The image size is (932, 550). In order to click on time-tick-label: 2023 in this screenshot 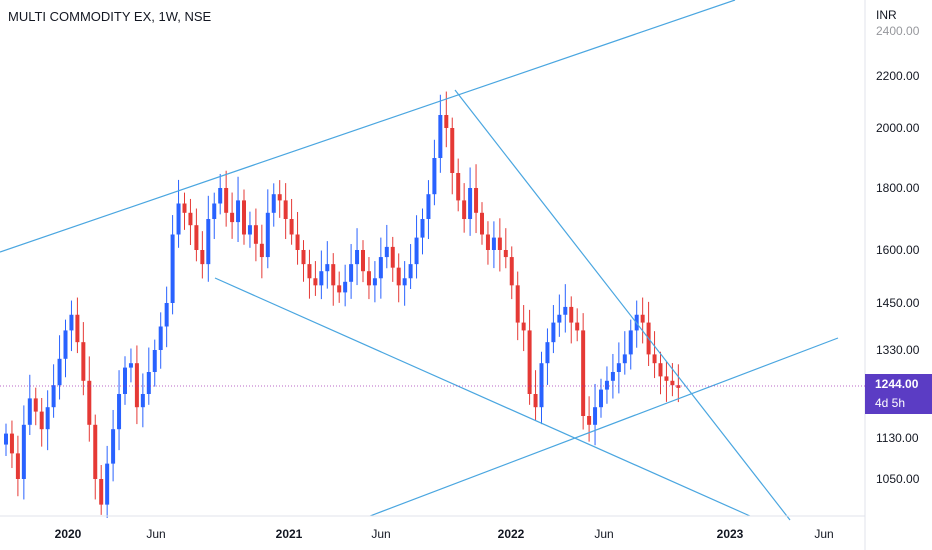, I will do `click(730, 534)`.